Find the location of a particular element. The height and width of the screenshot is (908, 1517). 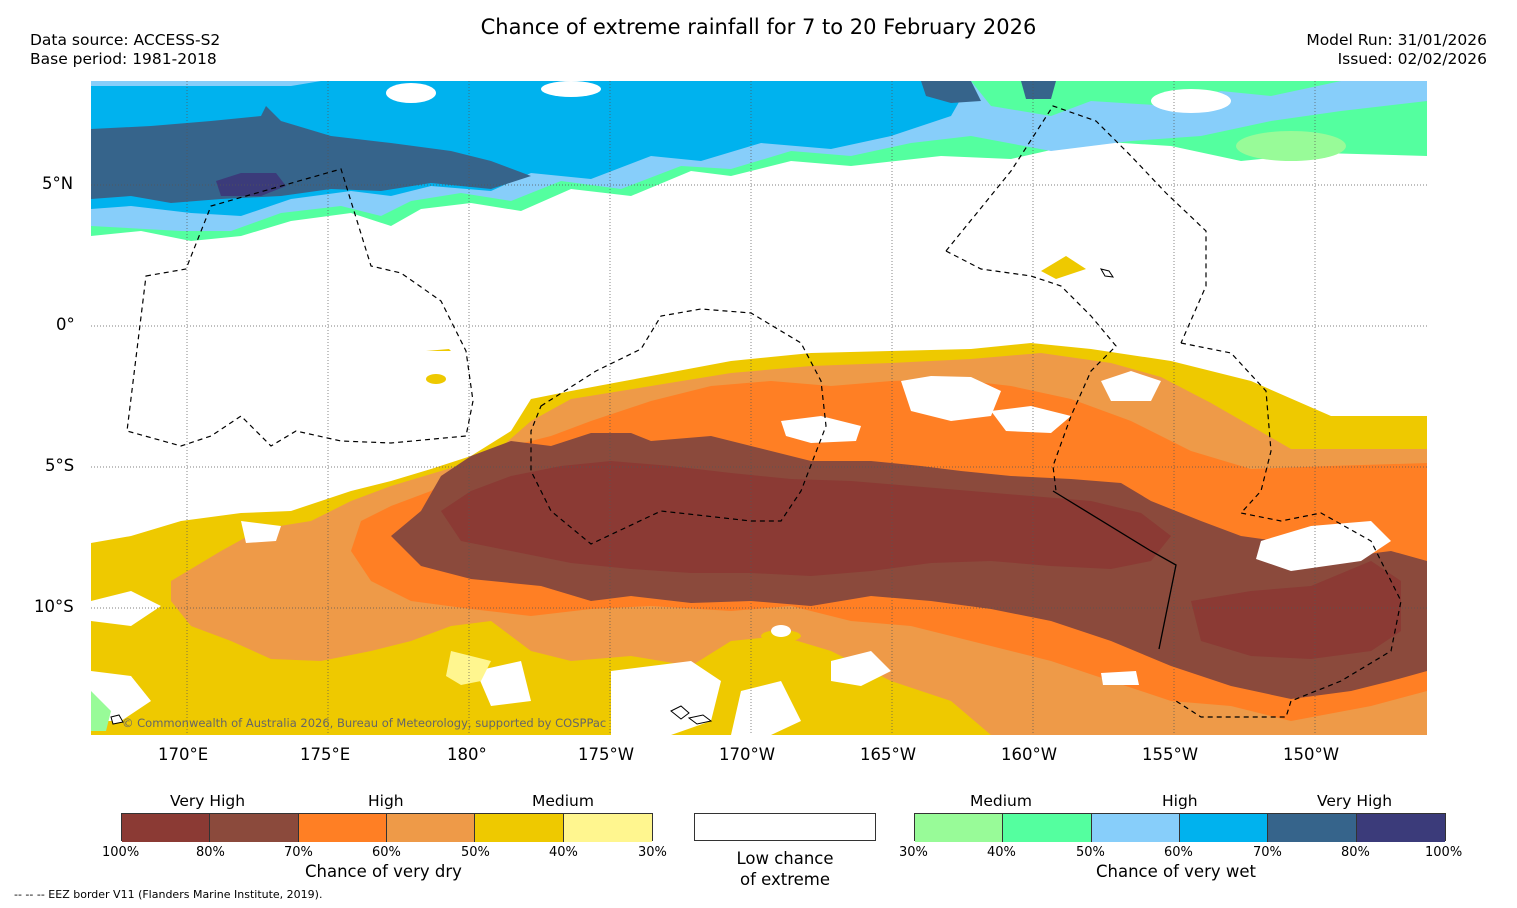

dry-vvhigh-region is located at coordinates (806, 518).